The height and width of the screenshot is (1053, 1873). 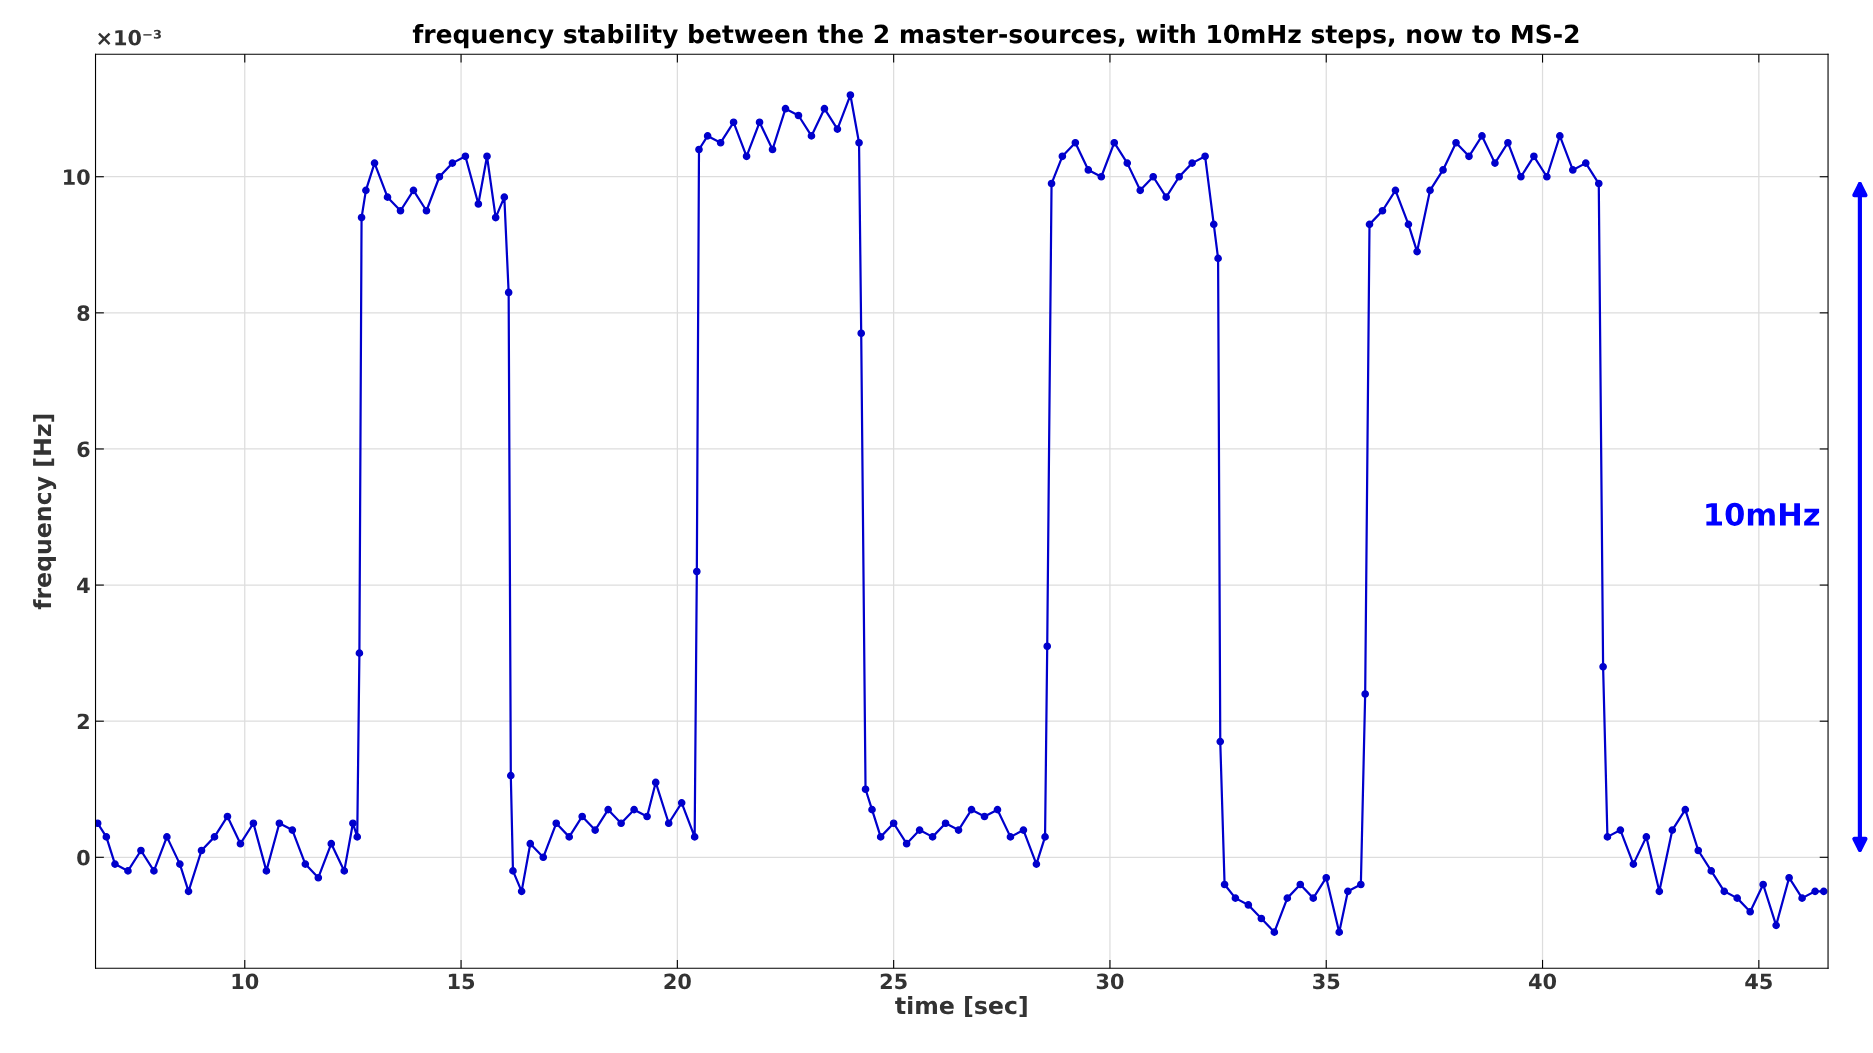 I want to click on x-tick-label: 35, so click(x=1326, y=981).